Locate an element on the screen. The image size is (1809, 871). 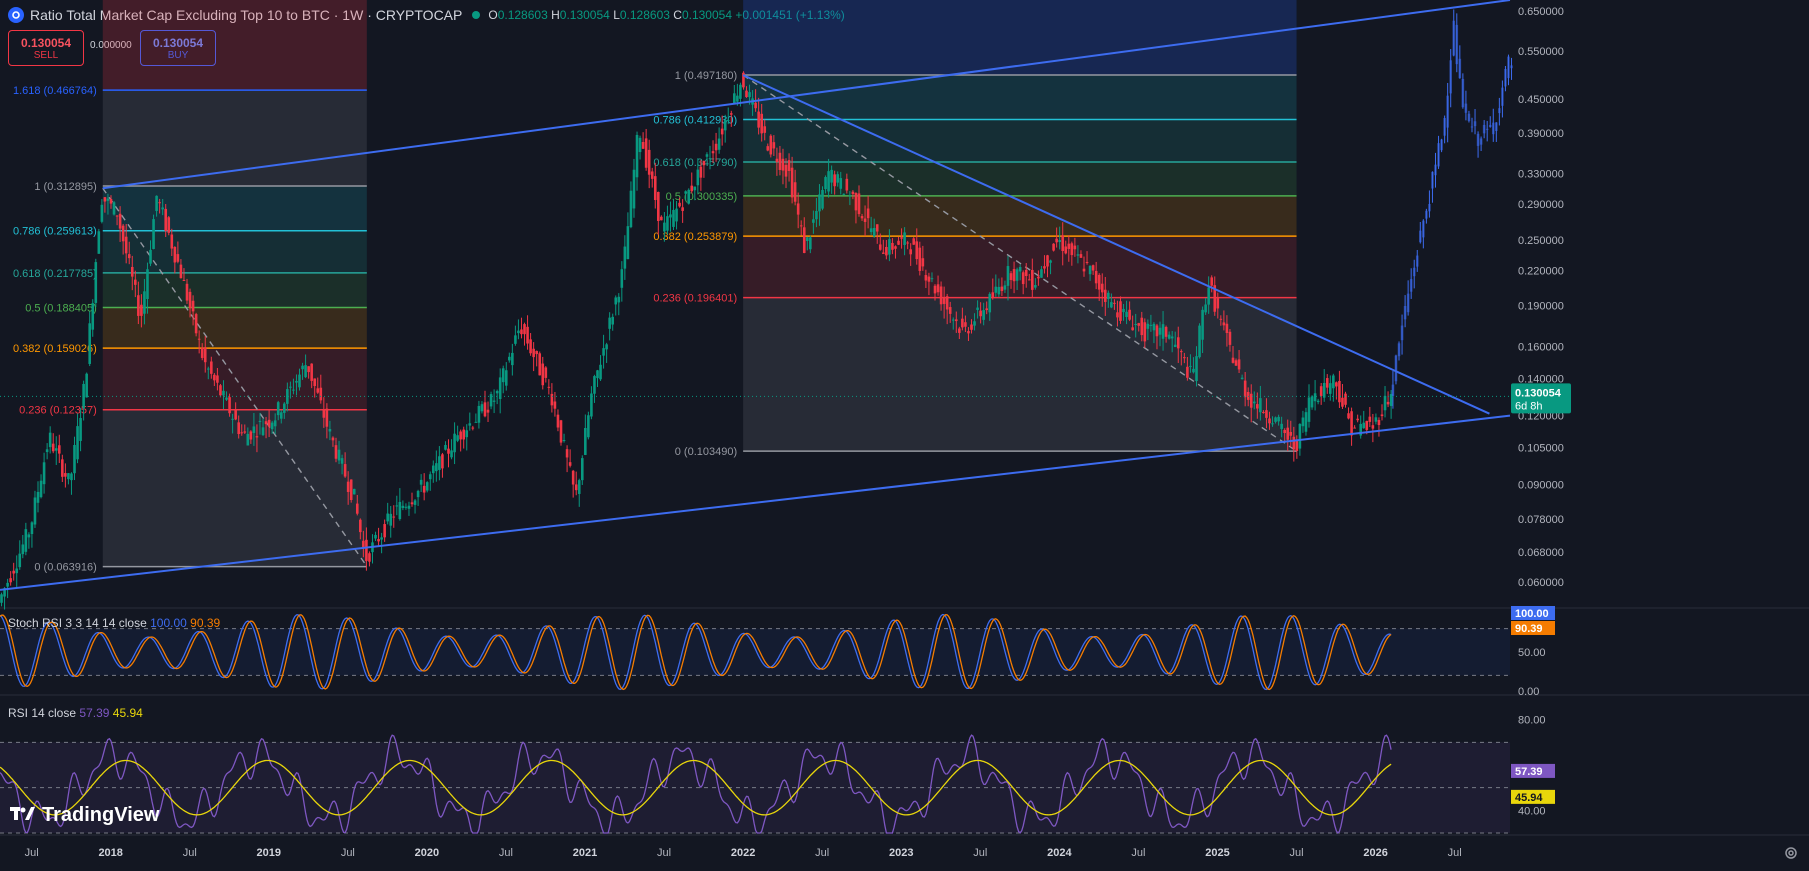
fib-level-label: 0.382 (0.159026) is located at coordinates (55, 349).